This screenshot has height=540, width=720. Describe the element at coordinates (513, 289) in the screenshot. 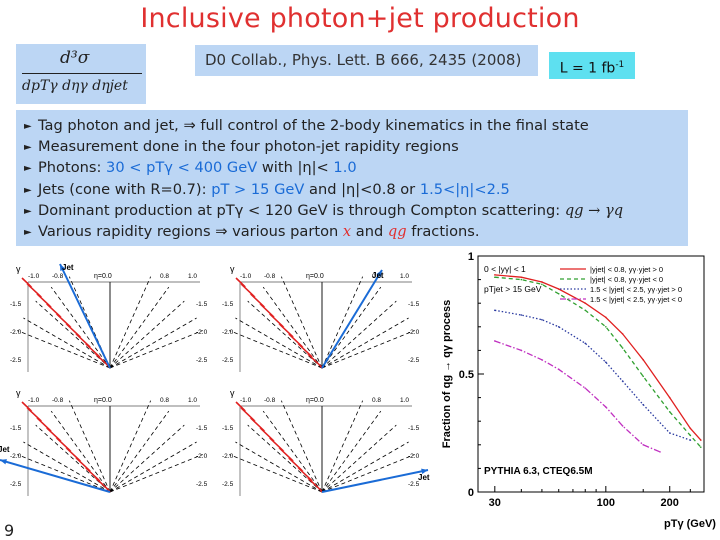

I see `cut-annotation: pTjet > 15 GeV` at that location.